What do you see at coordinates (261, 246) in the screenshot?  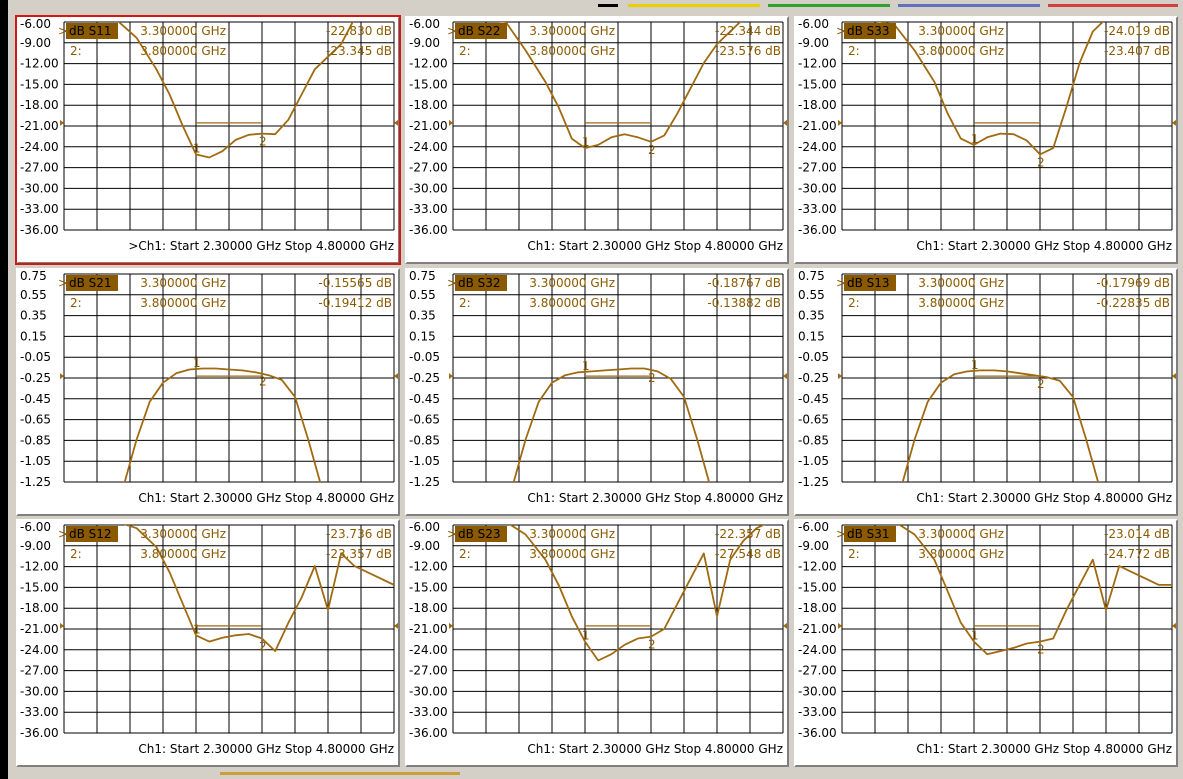 I see `sweep-range-footer: >Ch1: Start 2.30000 GHz Stop 4.80000 GHz` at bounding box center [261, 246].